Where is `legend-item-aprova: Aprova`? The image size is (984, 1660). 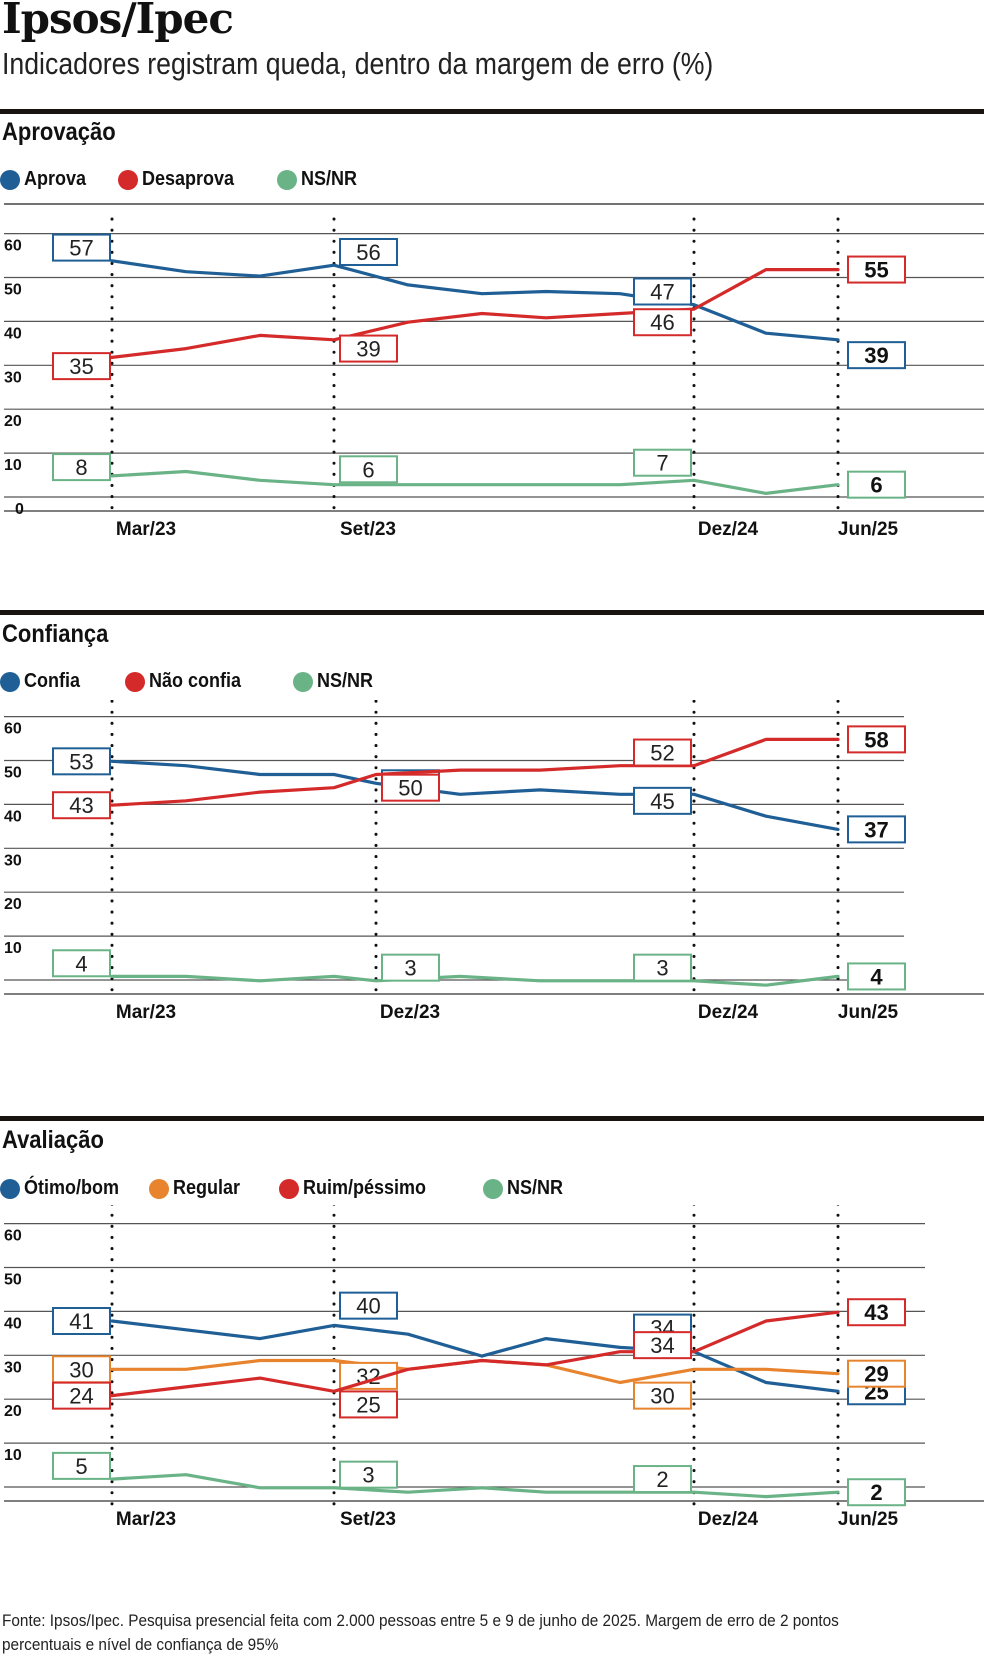
legend-item-aprova: Aprova is located at coordinates (46, 179).